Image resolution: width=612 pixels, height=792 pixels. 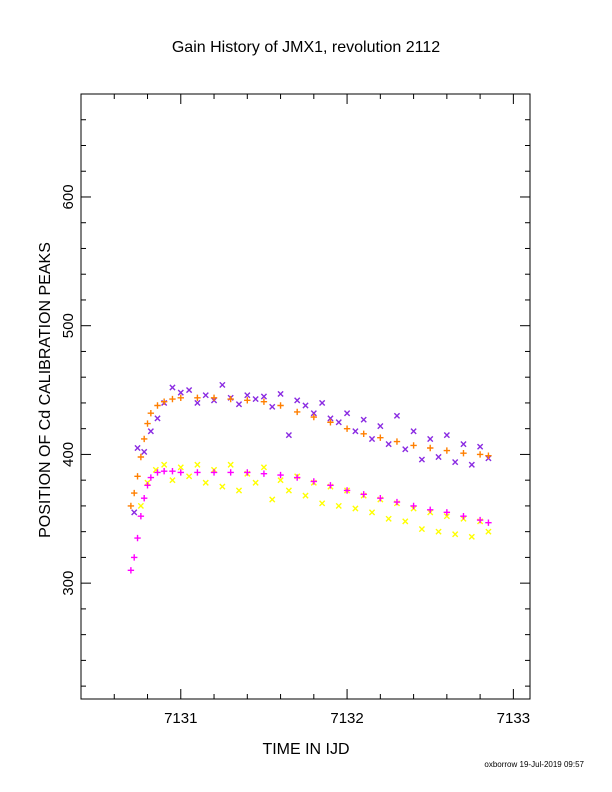 I want to click on data-marks, so click(x=309, y=477).